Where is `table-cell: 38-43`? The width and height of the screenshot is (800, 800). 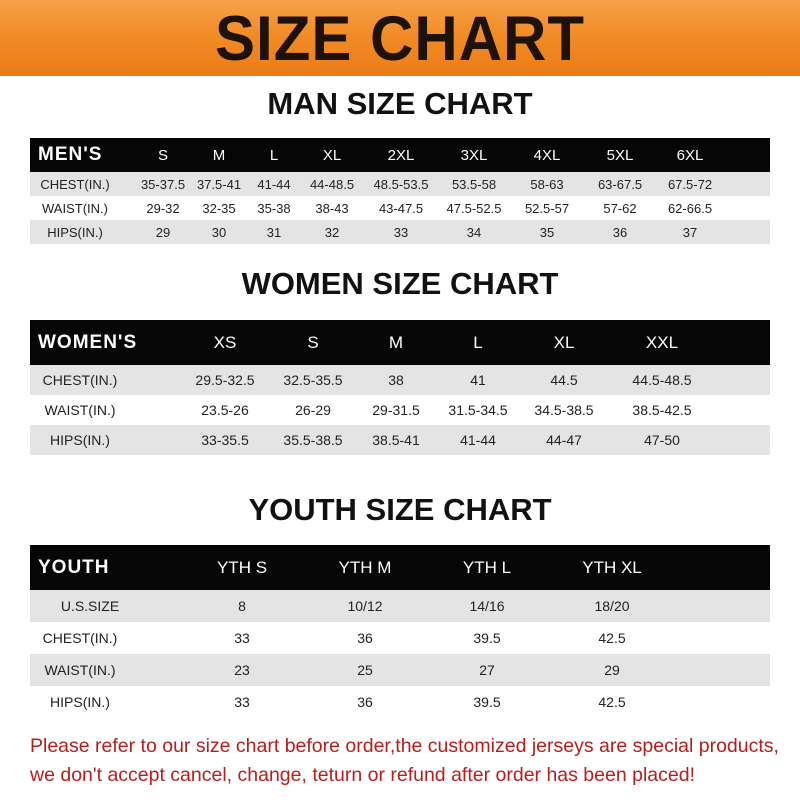 table-cell: 38-43 is located at coordinates (332, 208).